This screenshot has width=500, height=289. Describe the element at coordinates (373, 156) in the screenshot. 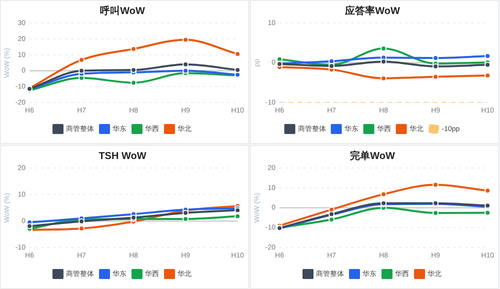

I see `chart-title: 完单WoW` at that location.